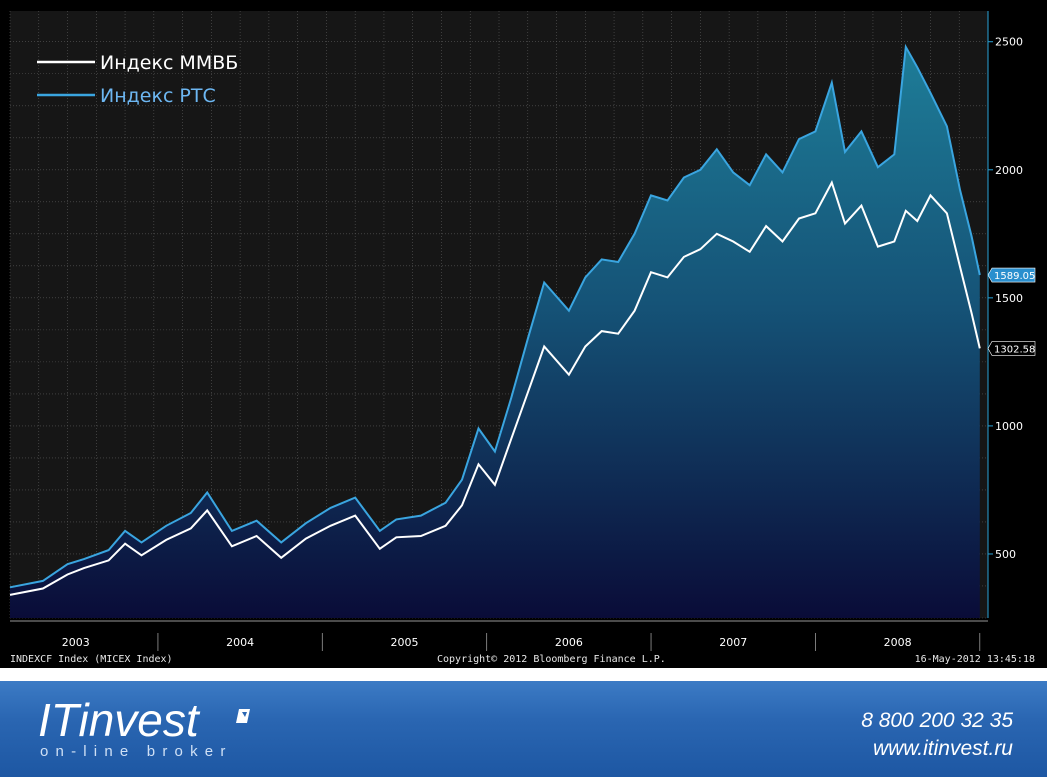  Describe the element at coordinates (1011, 311) in the screenshot. I see `value-tags: 1589.05 1302.58` at that location.